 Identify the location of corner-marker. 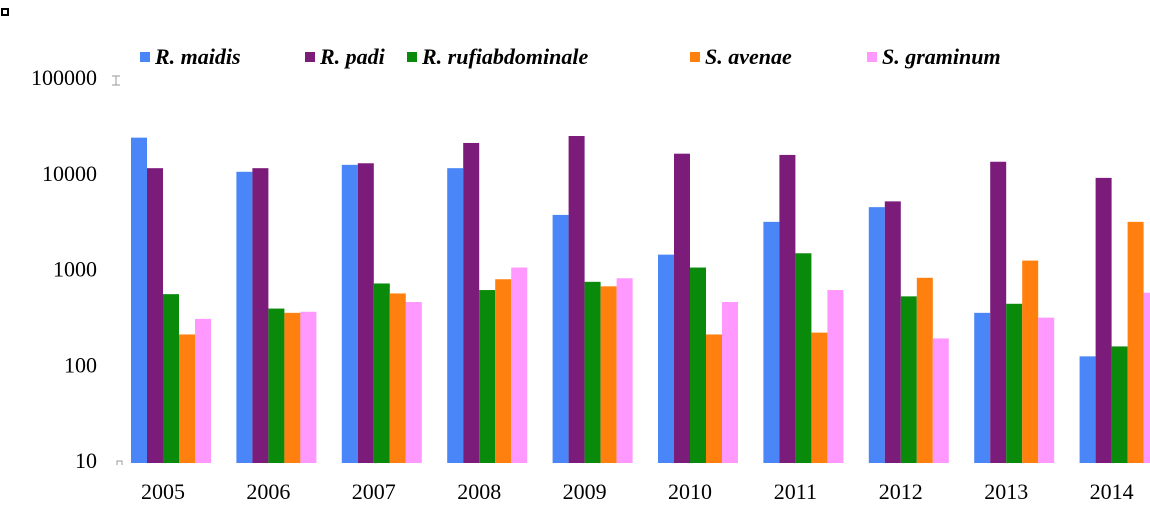
(5, 12).